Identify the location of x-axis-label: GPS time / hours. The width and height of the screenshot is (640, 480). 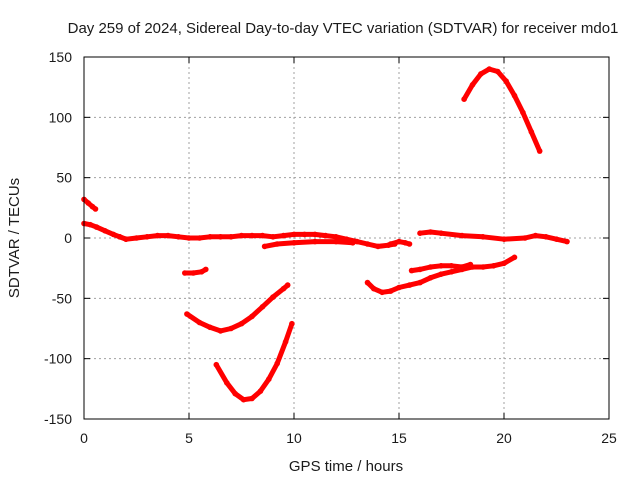
(346, 466).